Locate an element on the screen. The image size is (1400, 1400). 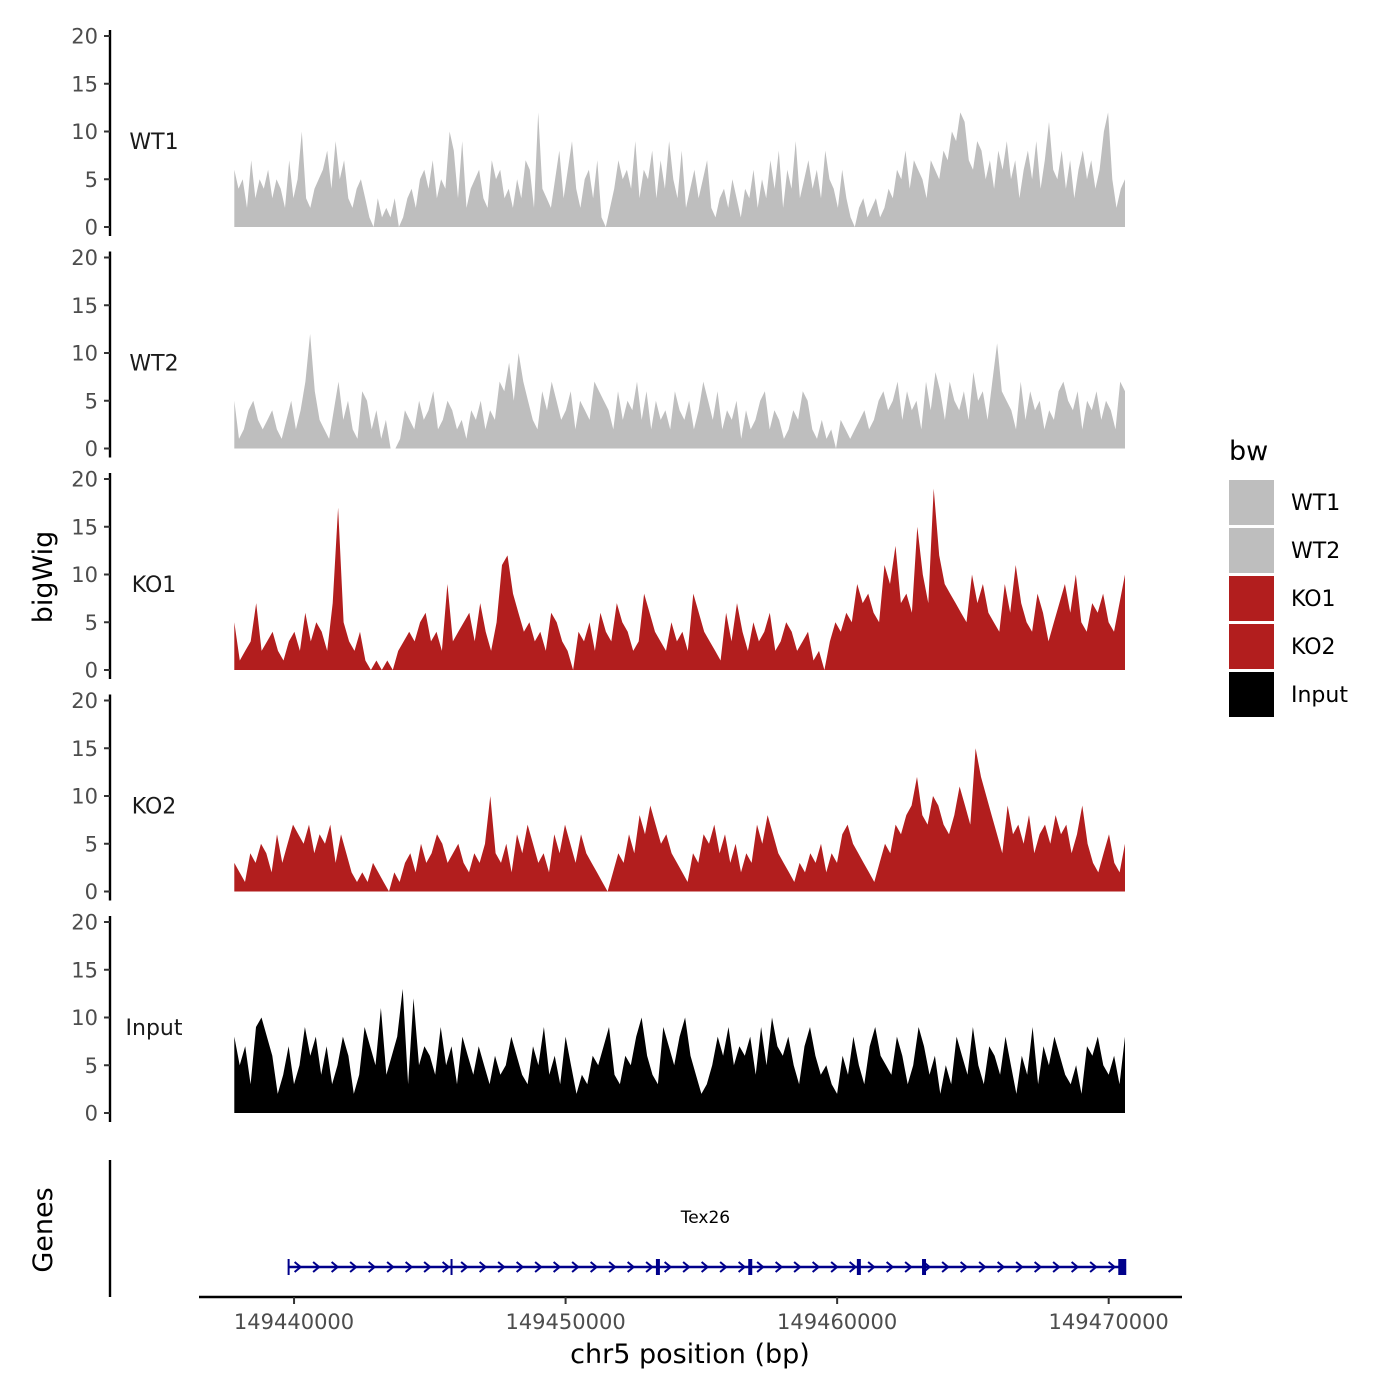
legend-swatch-ko1 is located at coordinates (1251, 598).